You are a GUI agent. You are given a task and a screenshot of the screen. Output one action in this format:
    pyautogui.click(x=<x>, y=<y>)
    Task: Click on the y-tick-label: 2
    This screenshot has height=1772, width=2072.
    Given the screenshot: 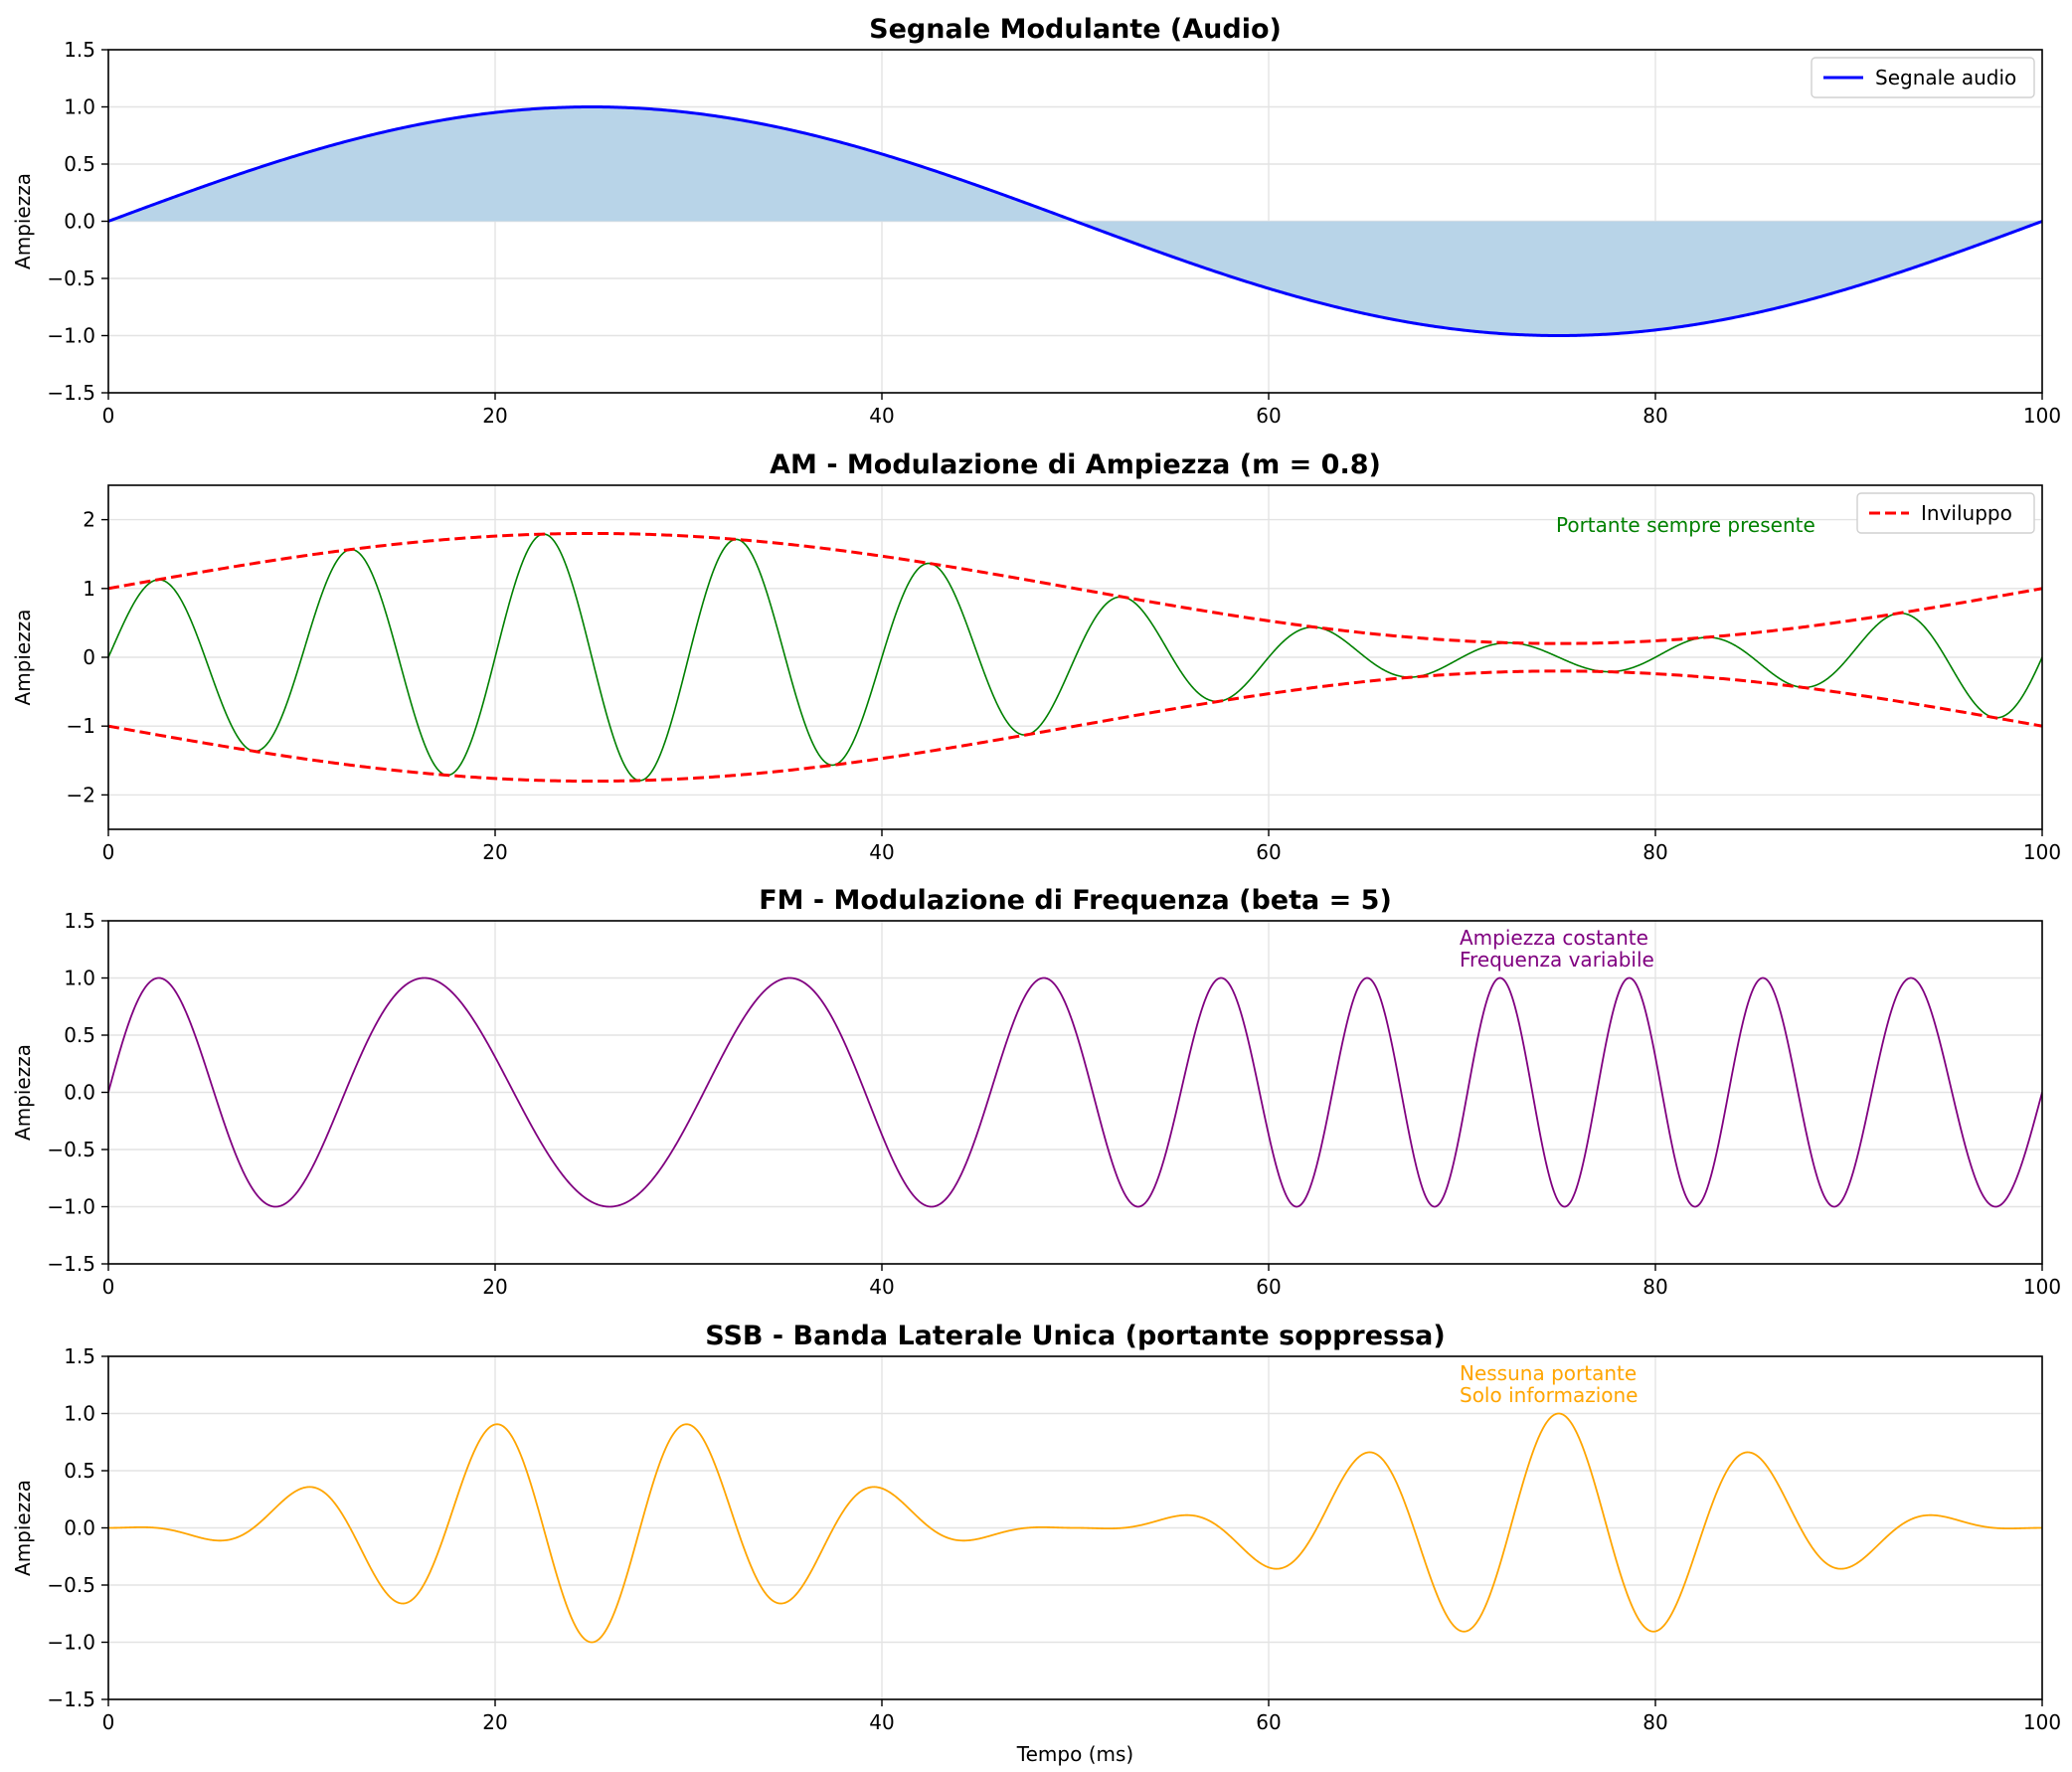 What is the action you would take?
    pyautogui.click(x=89, y=520)
    